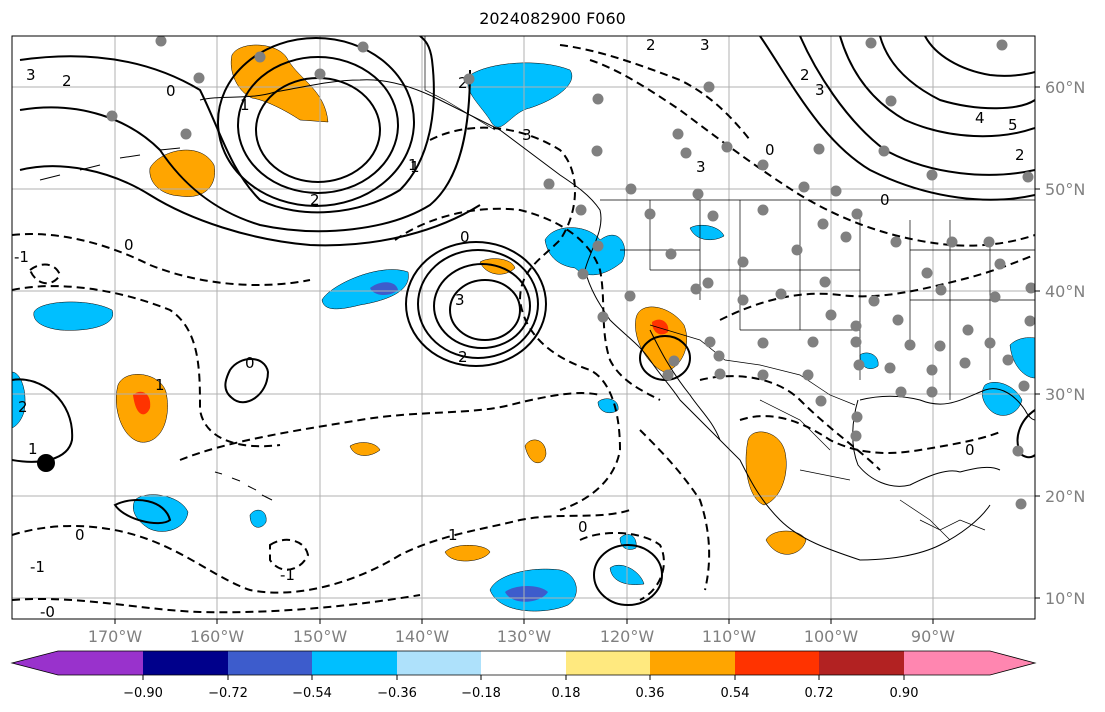  What do you see at coordinates (535, 451) in the screenshot?
I see `shading-orange-mid1` at bounding box center [535, 451].